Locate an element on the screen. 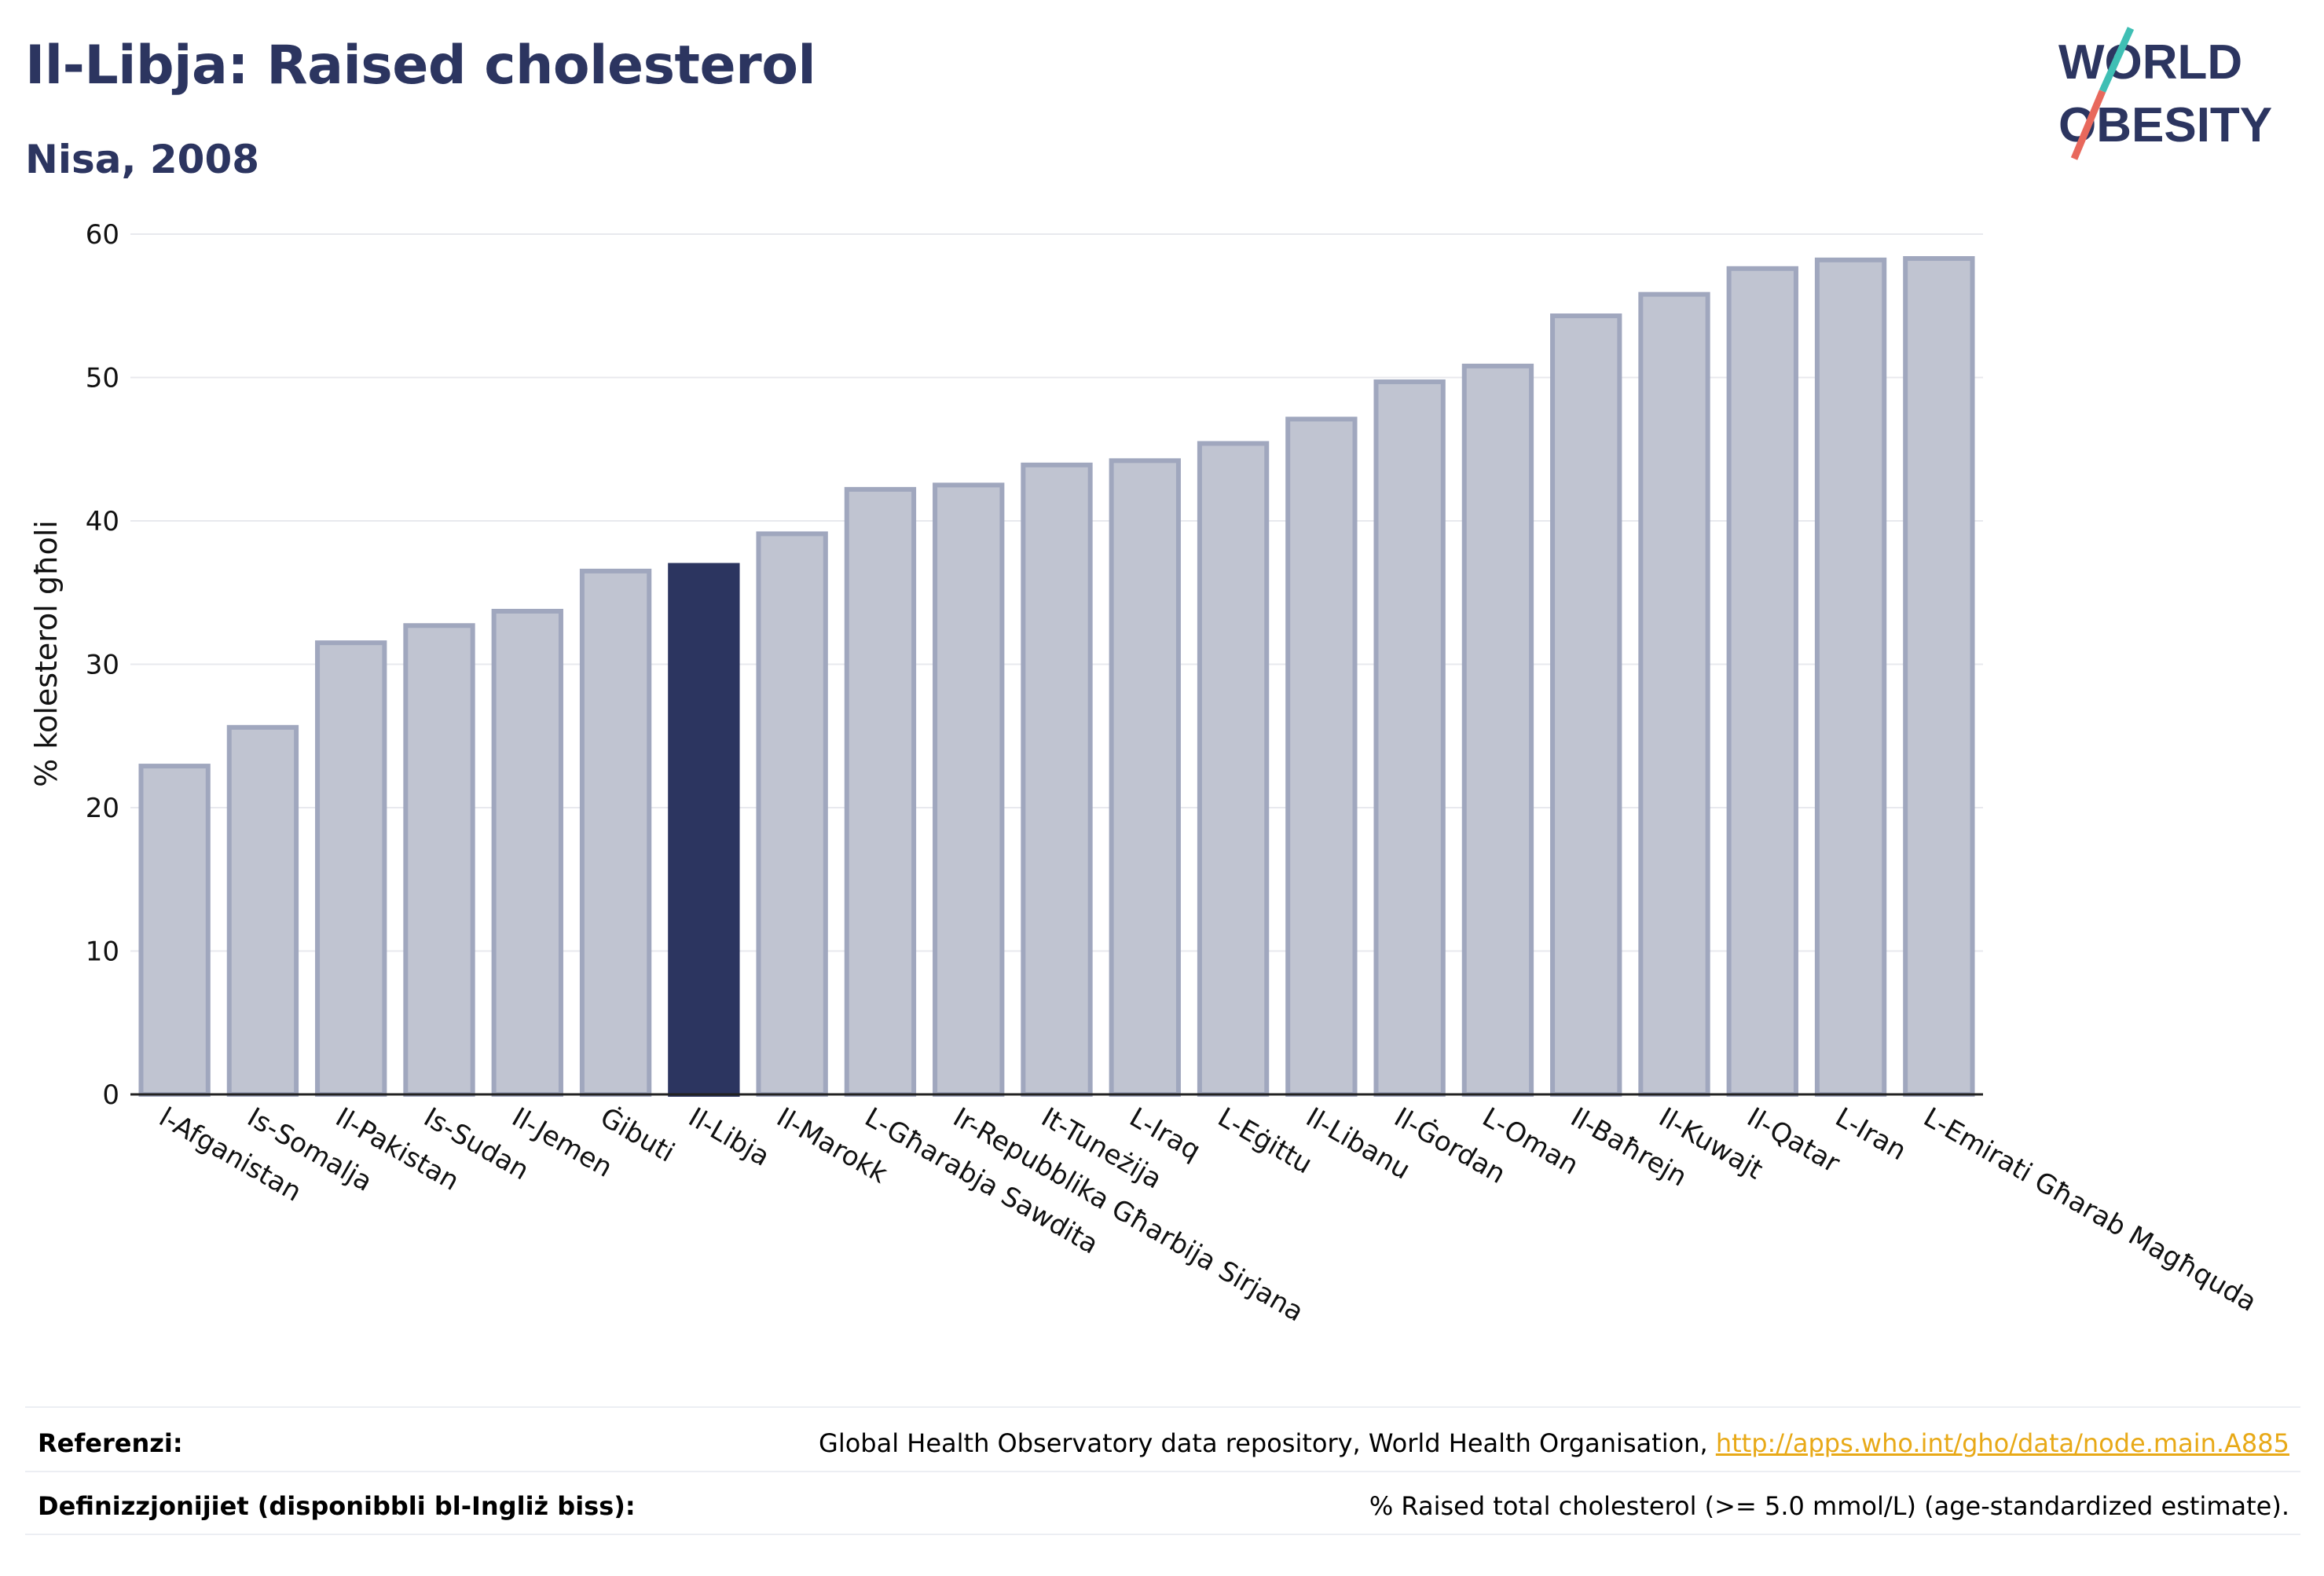  y-tick-label: 60 is located at coordinates (102, 235).